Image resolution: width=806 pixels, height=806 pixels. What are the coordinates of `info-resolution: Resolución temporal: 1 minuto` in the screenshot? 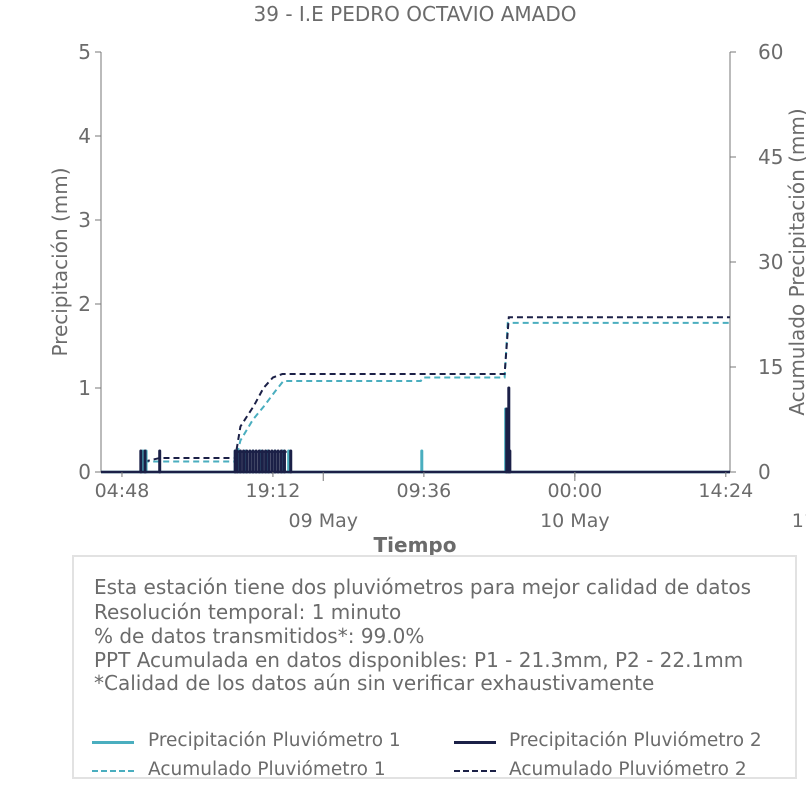 It's located at (248, 612).